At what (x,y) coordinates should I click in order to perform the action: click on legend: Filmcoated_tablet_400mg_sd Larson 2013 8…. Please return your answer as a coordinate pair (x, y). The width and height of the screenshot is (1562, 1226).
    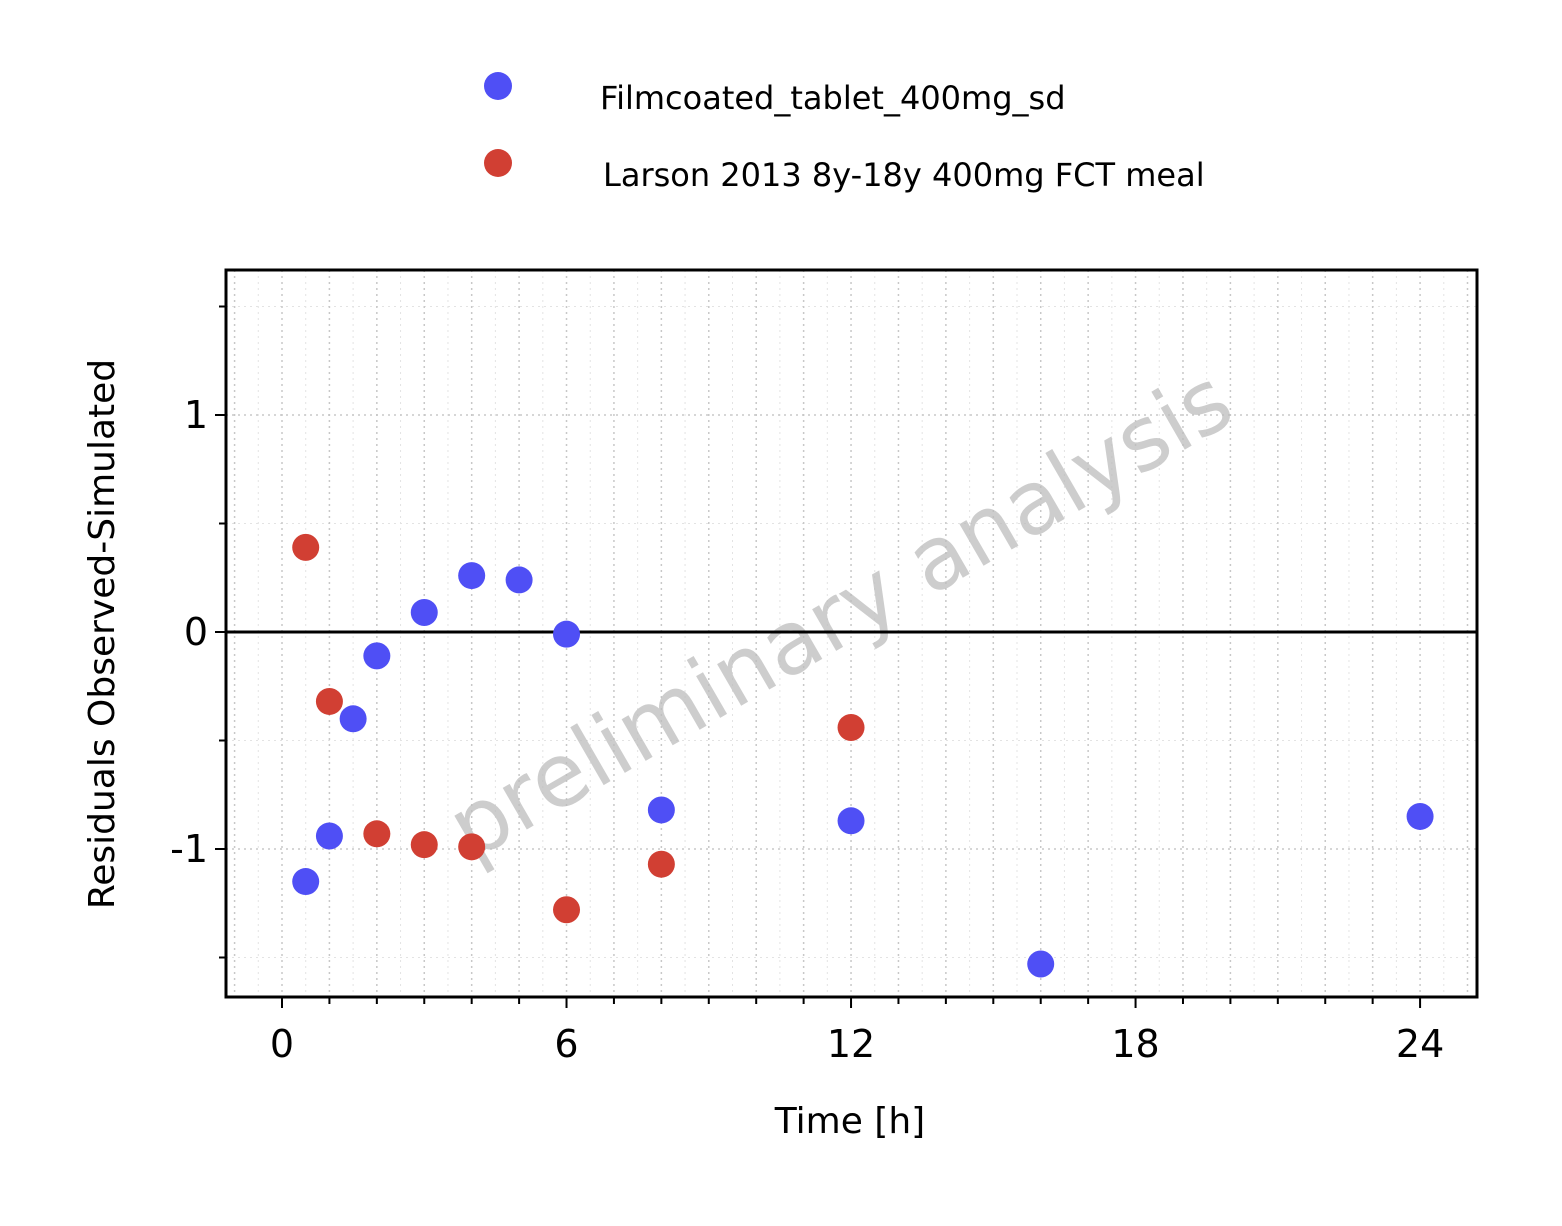
    Looking at the image, I should click on (844, 133).